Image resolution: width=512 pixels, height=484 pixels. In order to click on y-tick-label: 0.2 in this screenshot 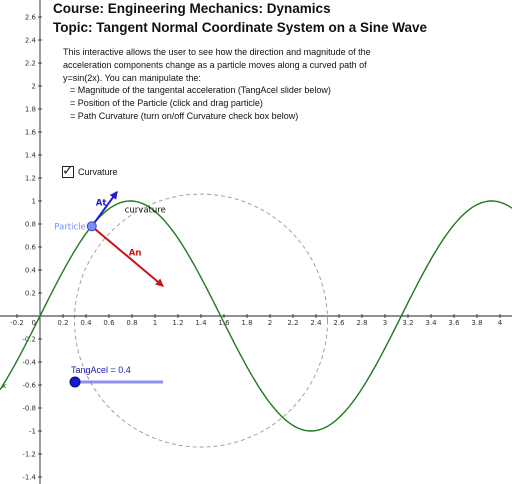, I will do `click(30, 294)`.